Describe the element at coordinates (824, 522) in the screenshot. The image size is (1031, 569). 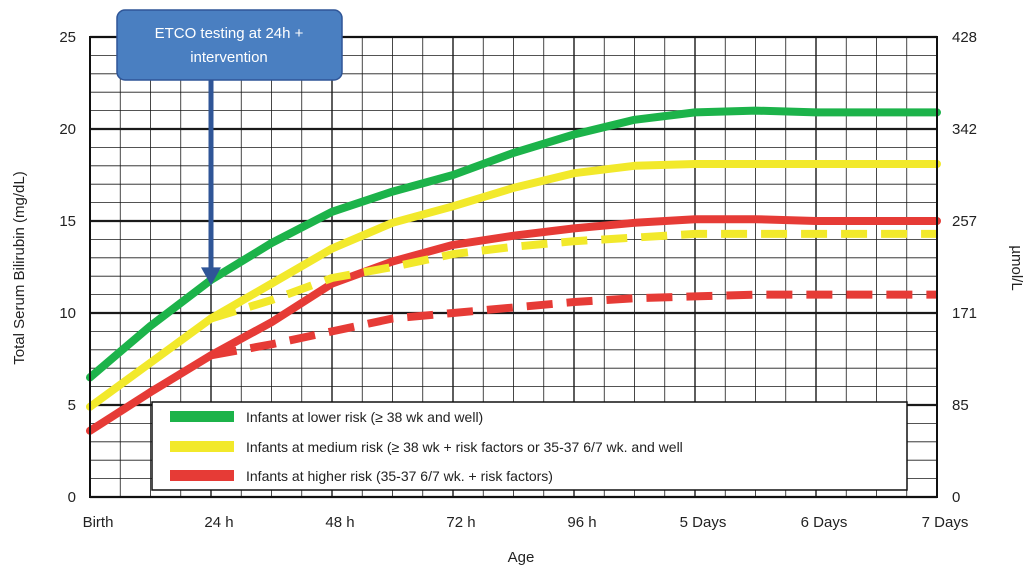
I see `x-tick-label: 6 Days` at that location.